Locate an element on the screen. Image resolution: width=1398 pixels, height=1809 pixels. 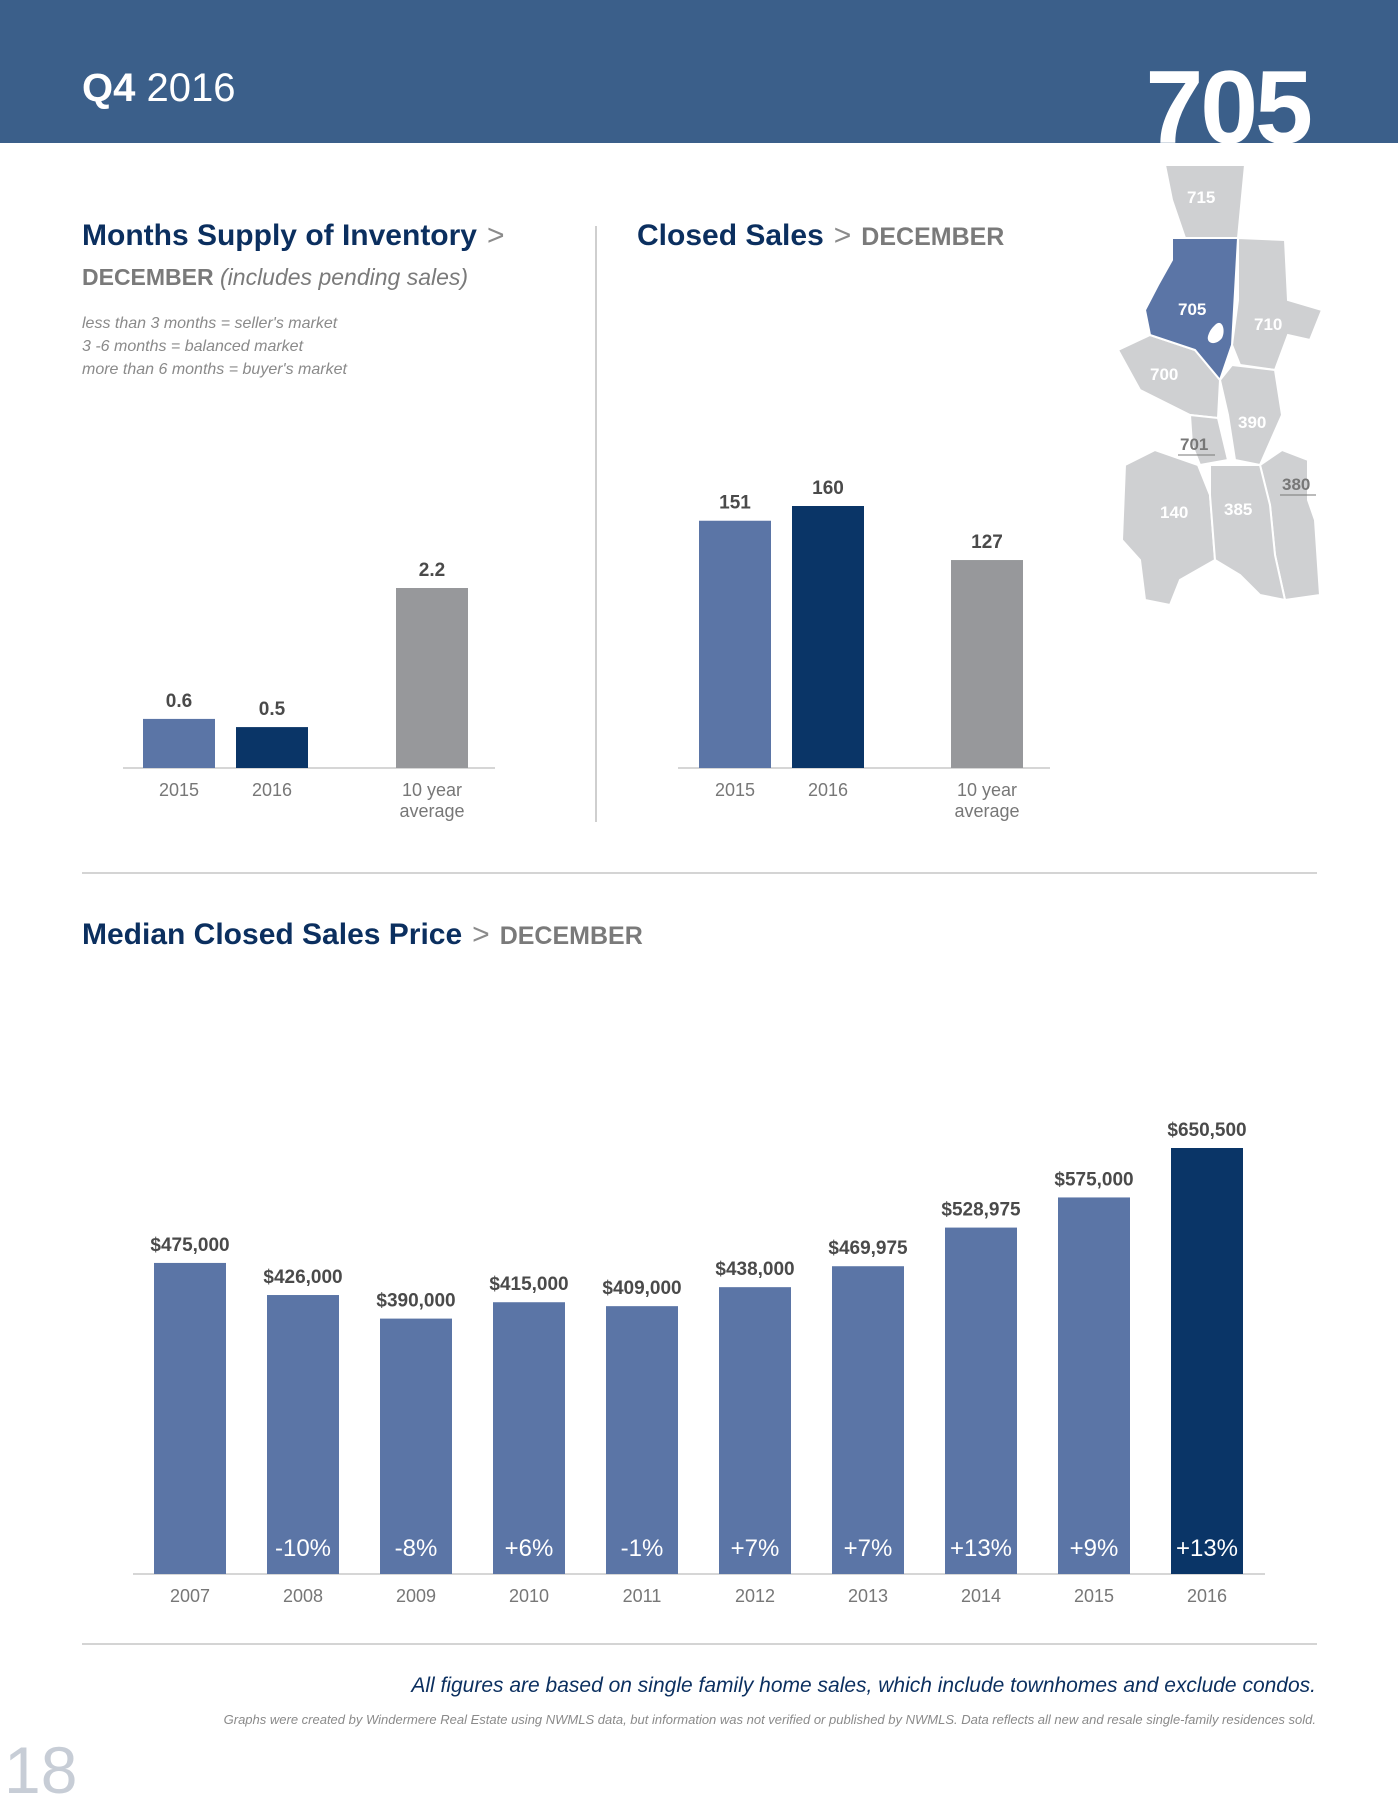
data-label: 151 is located at coordinates (735, 503).